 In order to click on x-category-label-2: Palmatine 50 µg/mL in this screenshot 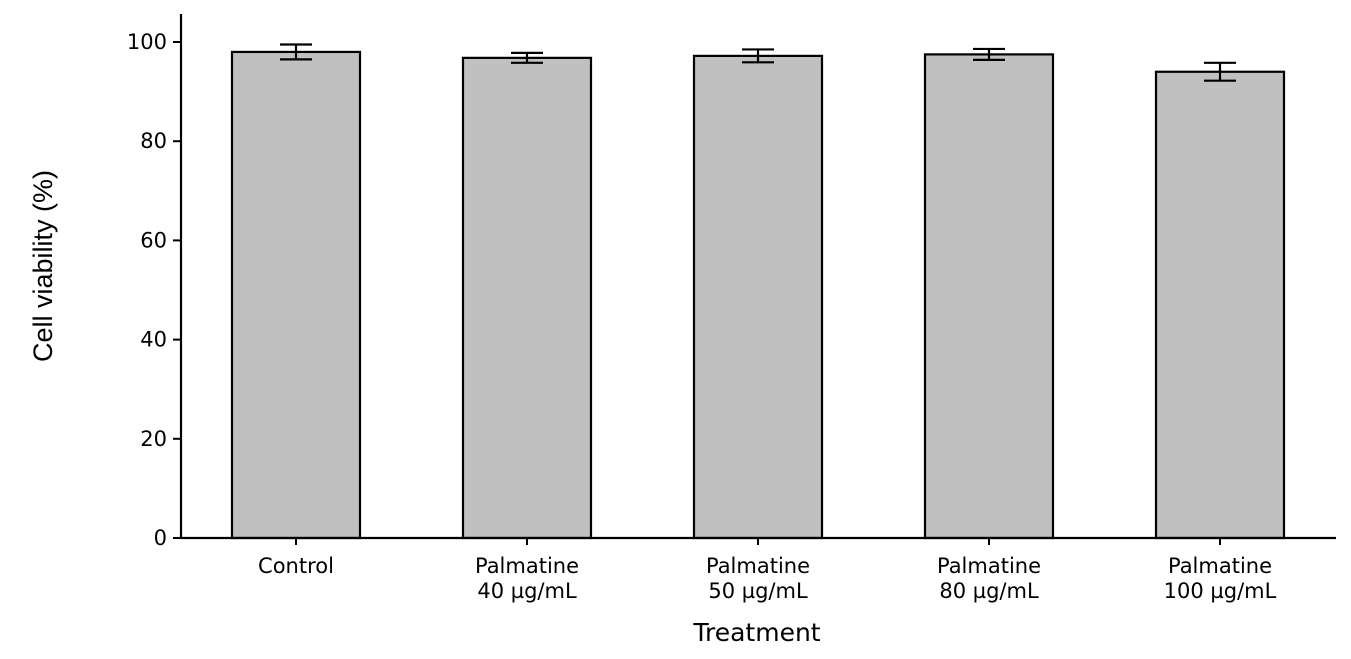, I will do `click(758, 578)`.